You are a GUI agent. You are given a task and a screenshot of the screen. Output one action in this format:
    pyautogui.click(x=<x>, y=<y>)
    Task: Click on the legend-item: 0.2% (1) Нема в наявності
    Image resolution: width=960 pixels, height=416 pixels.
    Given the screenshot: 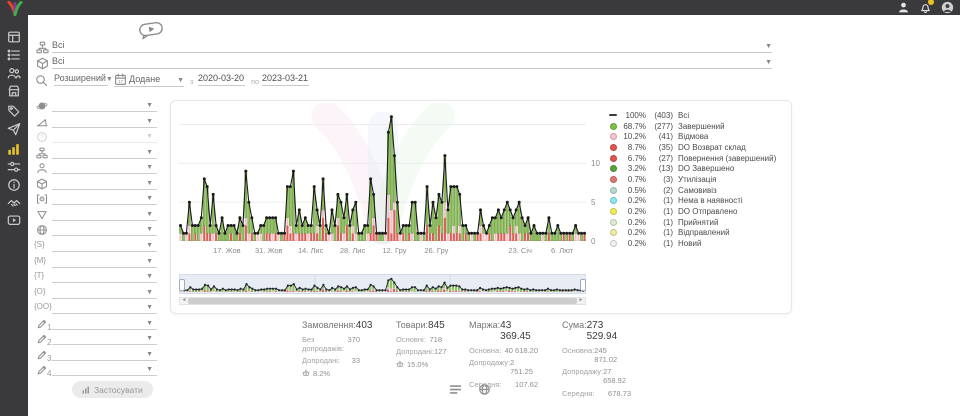 What is the action you would take?
    pyautogui.click(x=698, y=201)
    